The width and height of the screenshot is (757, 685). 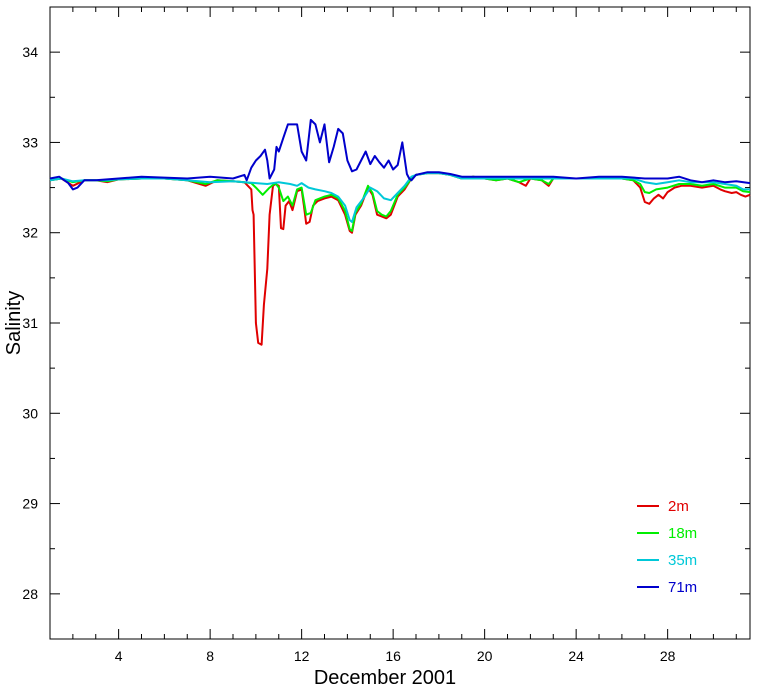 I want to click on legend: 2m 18m 35m 71m, so click(x=667, y=547).